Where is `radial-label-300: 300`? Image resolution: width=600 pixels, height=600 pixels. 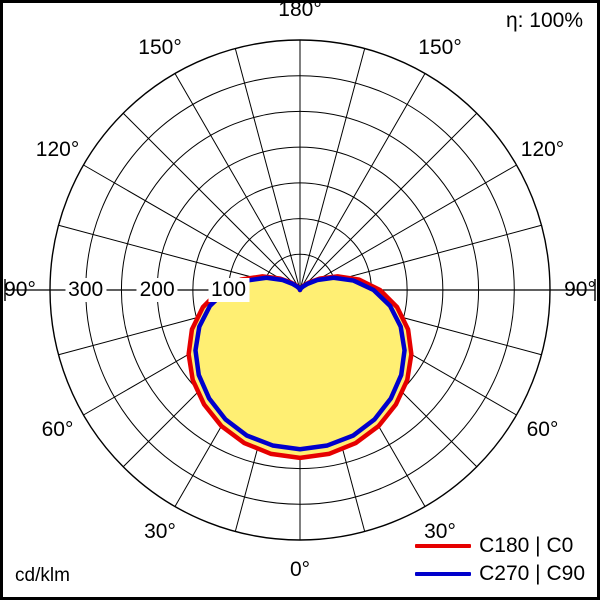
radial-label-300: 300 is located at coordinates (86, 290).